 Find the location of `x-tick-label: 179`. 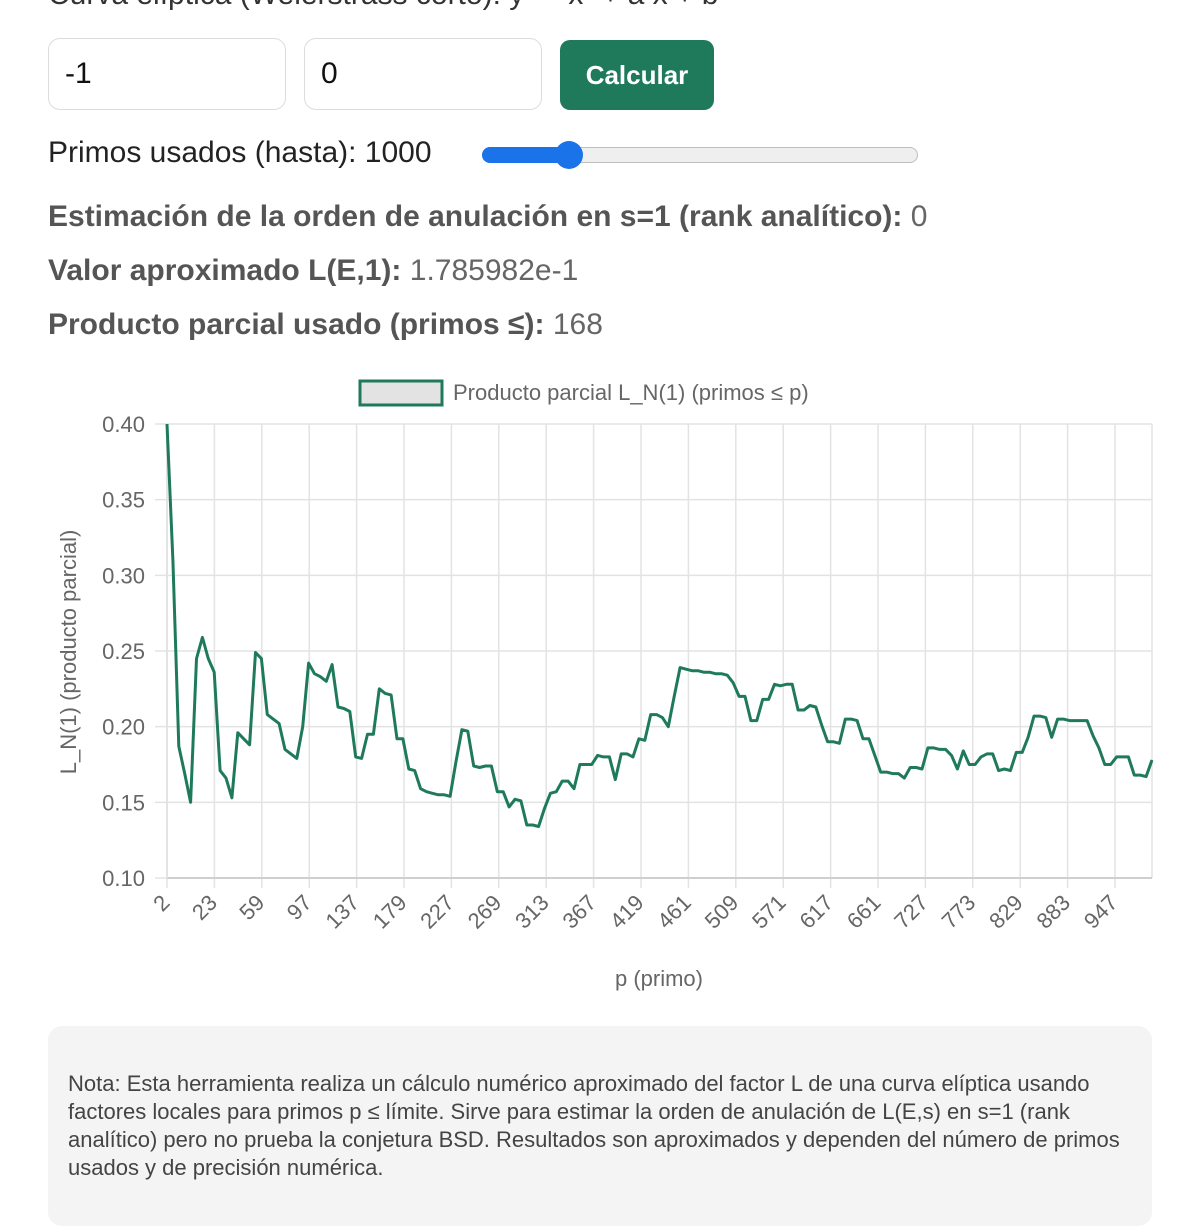

x-tick-label: 179 is located at coordinates (390, 912).